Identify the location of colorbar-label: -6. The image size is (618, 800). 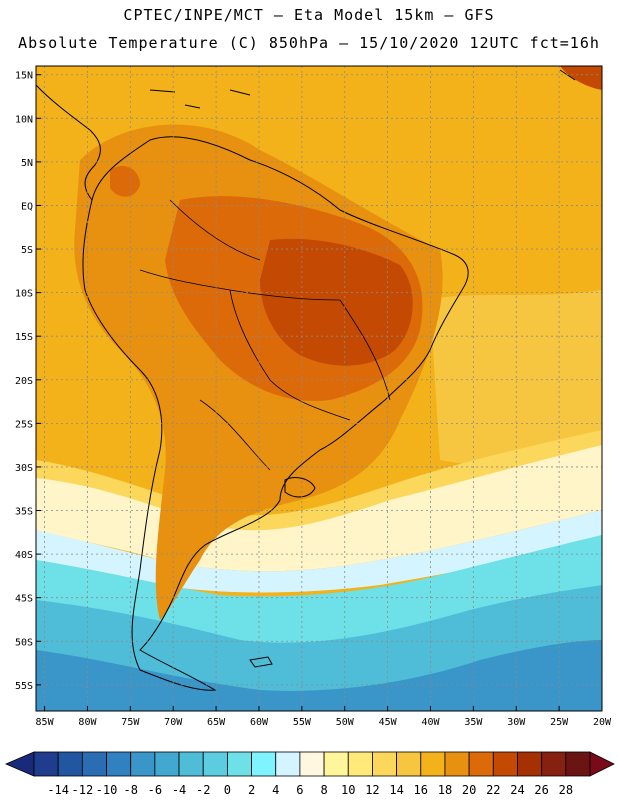
(155, 790).